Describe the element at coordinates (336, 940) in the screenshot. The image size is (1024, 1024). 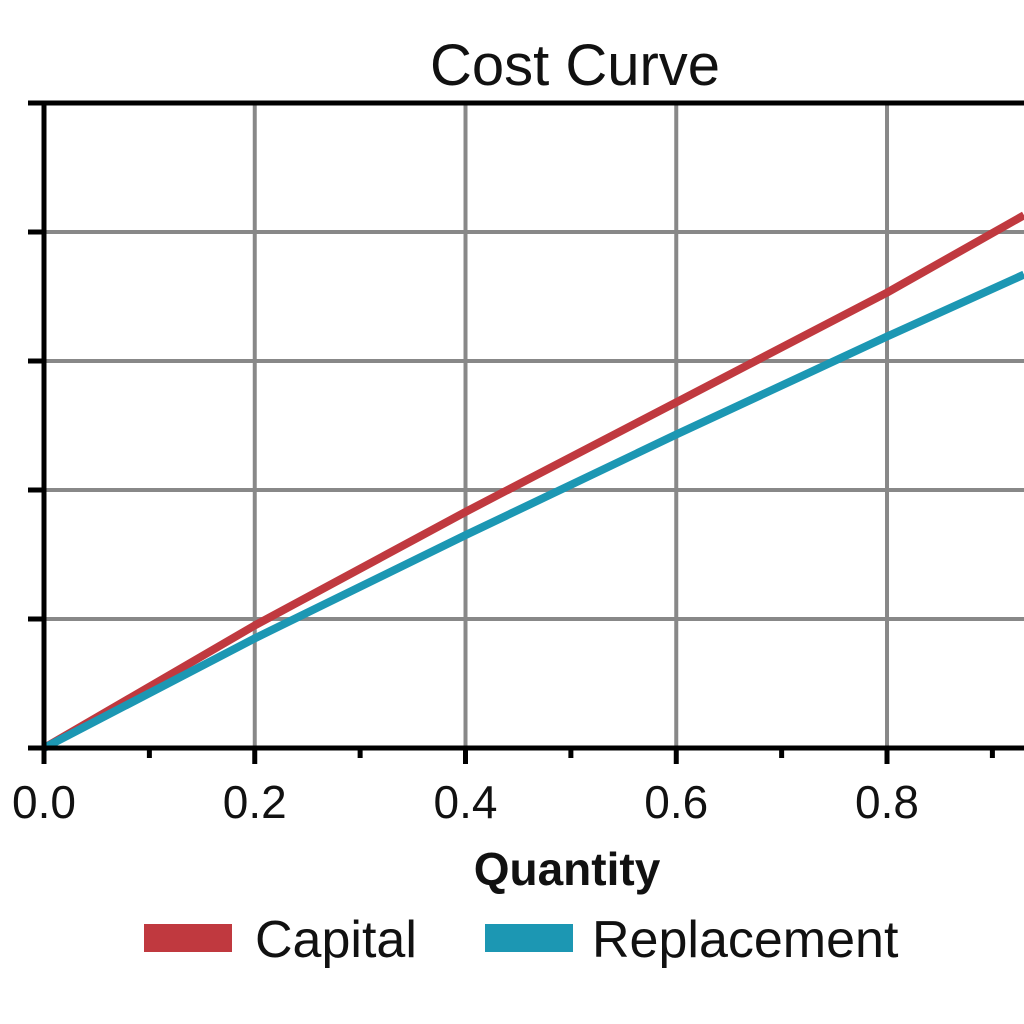
I see `legend-label: Capital` at that location.